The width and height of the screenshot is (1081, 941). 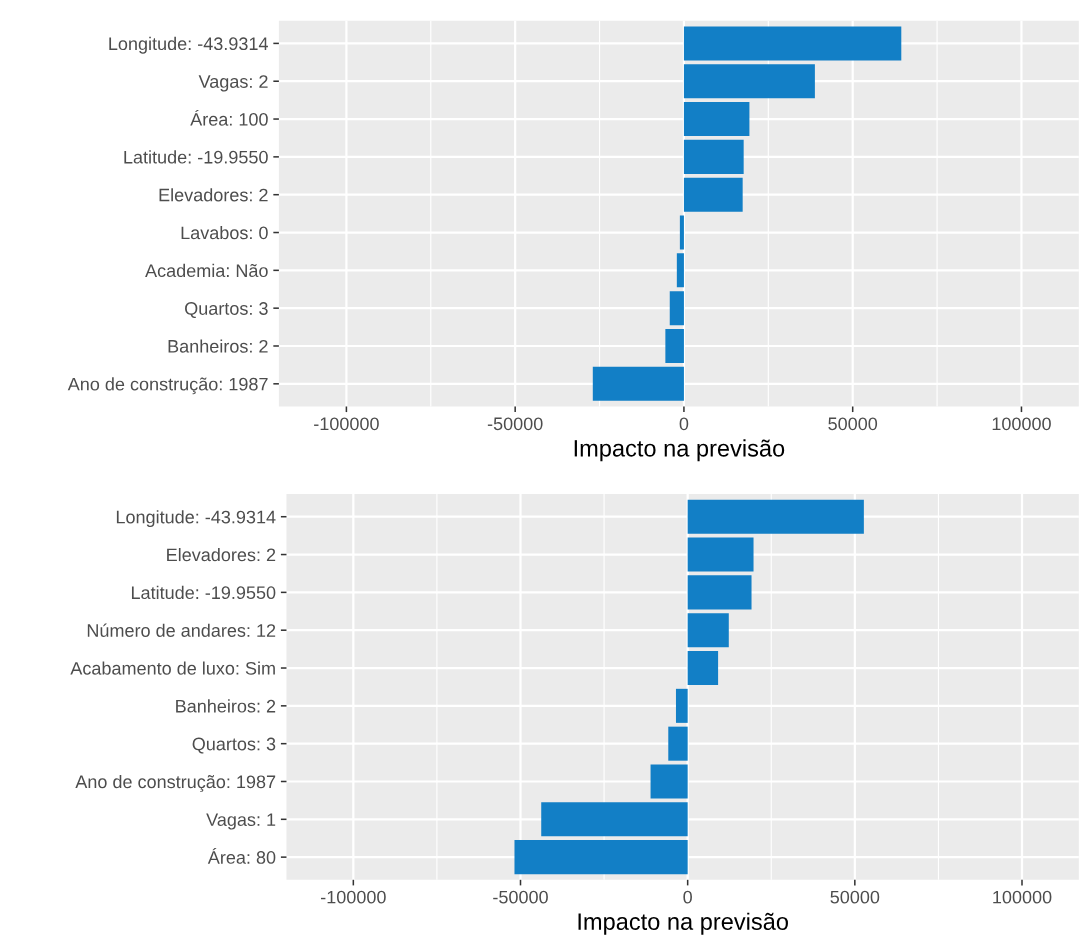 What do you see at coordinates (172, 668) in the screenshot?
I see `y-tick-label: Acabamento de luxo: Sim` at bounding box center [172, 668].